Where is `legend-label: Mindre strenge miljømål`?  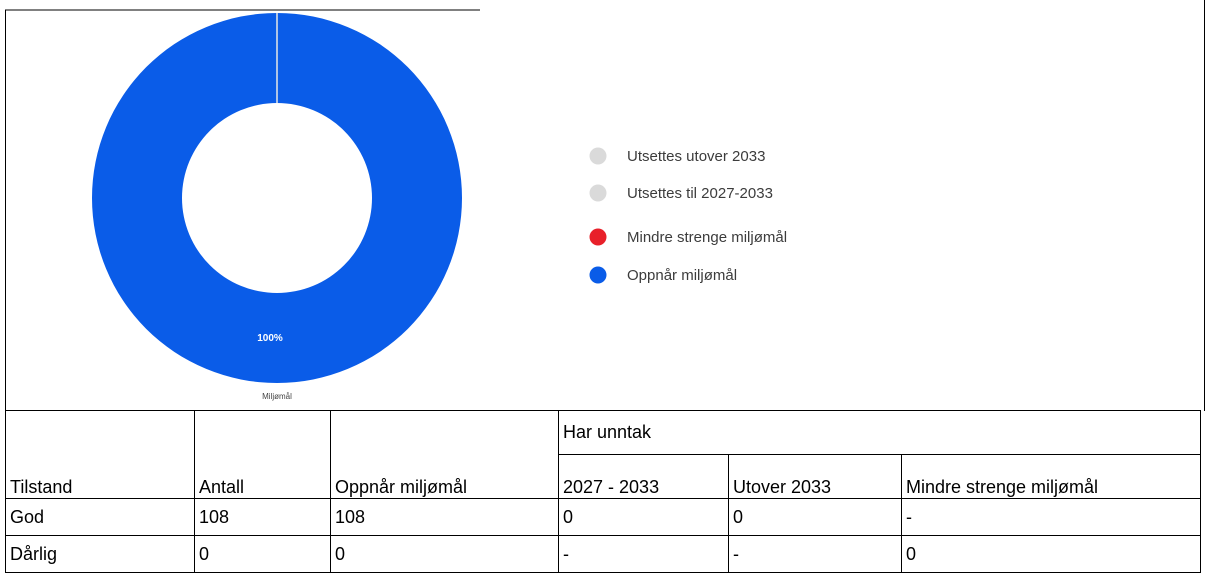
legend-label: Mindre strenge miljømål is located at coordinates (707, 237).